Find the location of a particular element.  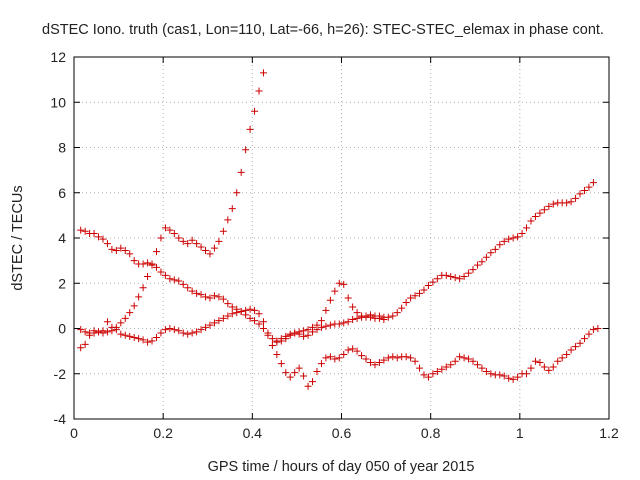

x-tick-label: 0.6 is located at coordinates (342, 433).